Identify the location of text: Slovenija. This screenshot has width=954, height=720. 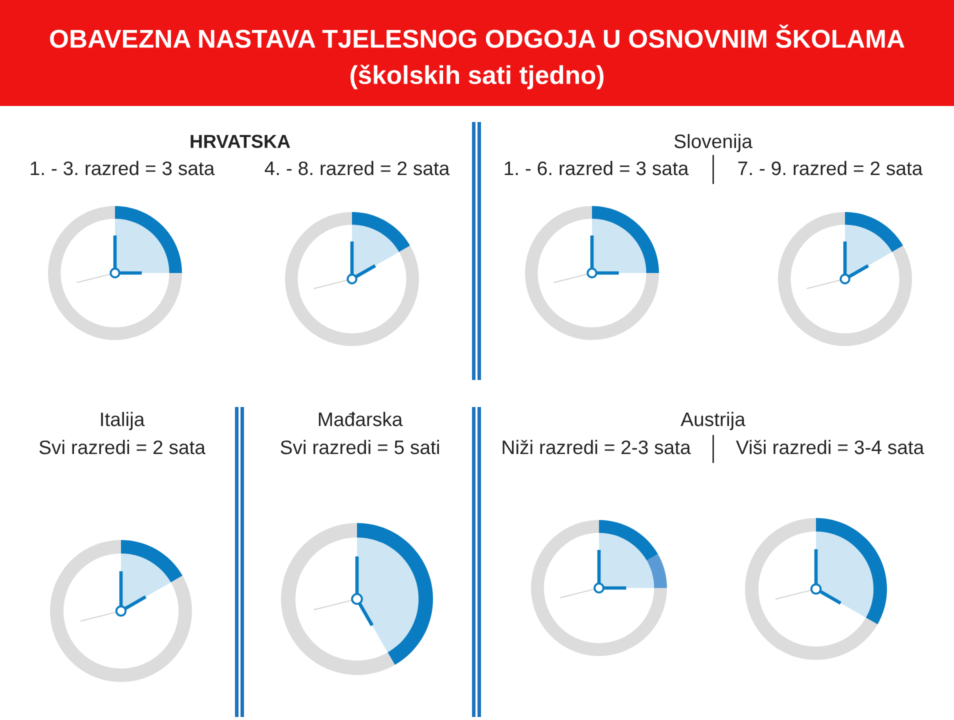
(713, 143).